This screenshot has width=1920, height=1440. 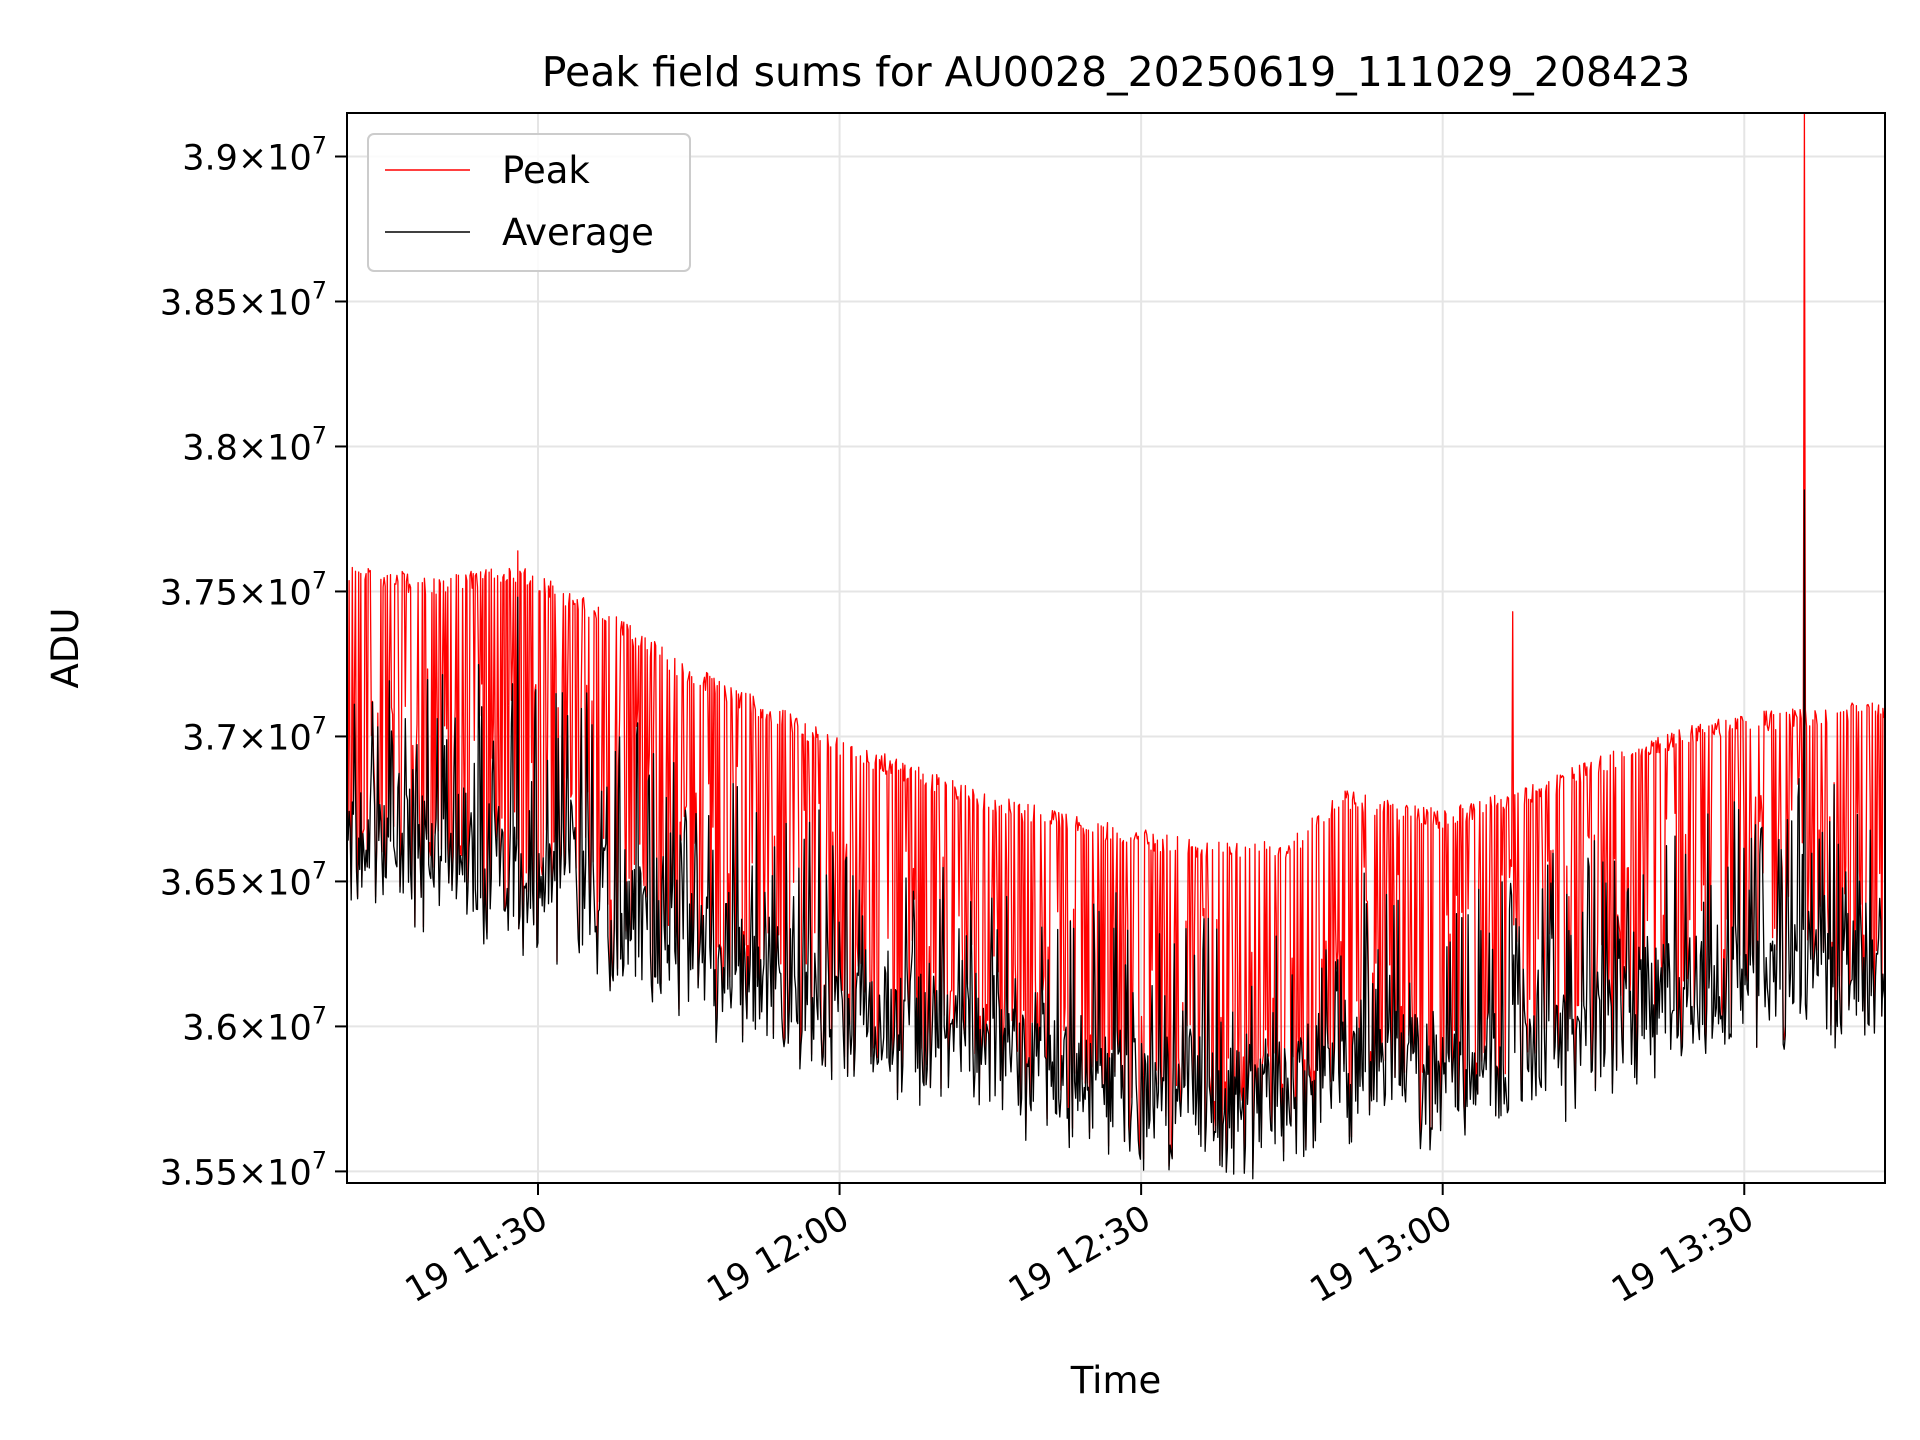 What do you see at coordinates (254, 734) in the screenshot?
I see `y-tick-label: 3.7×107` at bounding box center [254, 734].